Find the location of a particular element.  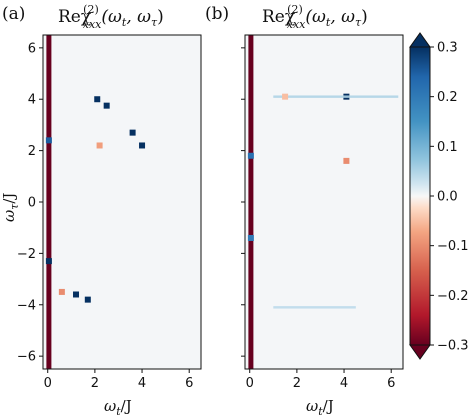

colorbar-tick-label: −0.2 is located at coordinates (453, 296).